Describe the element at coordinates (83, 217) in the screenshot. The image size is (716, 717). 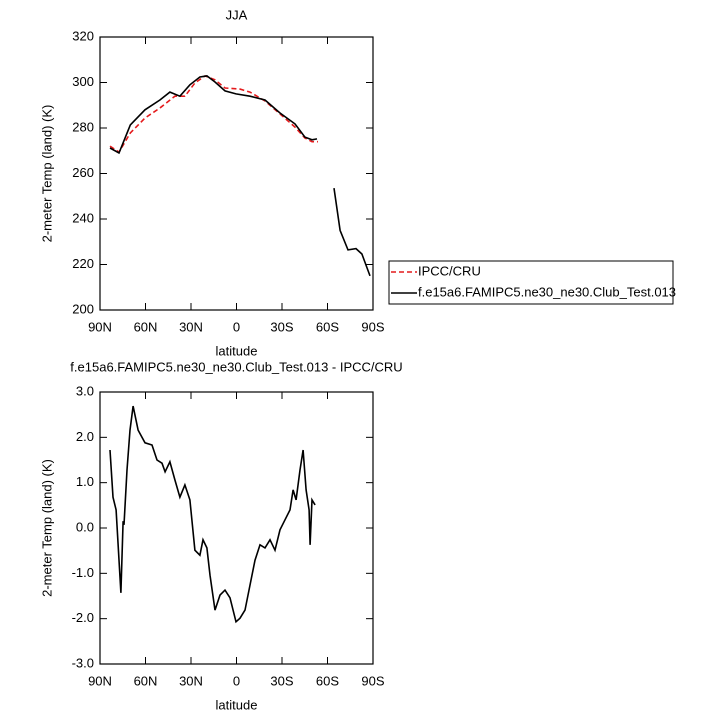
I see `y-tick-label: 240` at that location.